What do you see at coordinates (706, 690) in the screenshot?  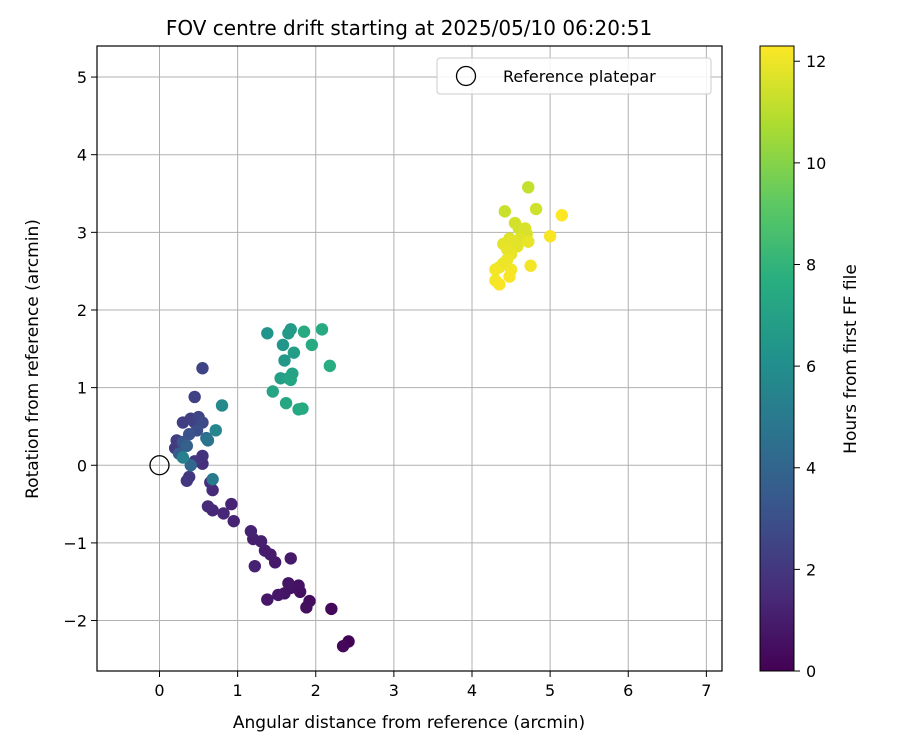 I see `x-tick-label: 7` at bounding box center [706, 690].